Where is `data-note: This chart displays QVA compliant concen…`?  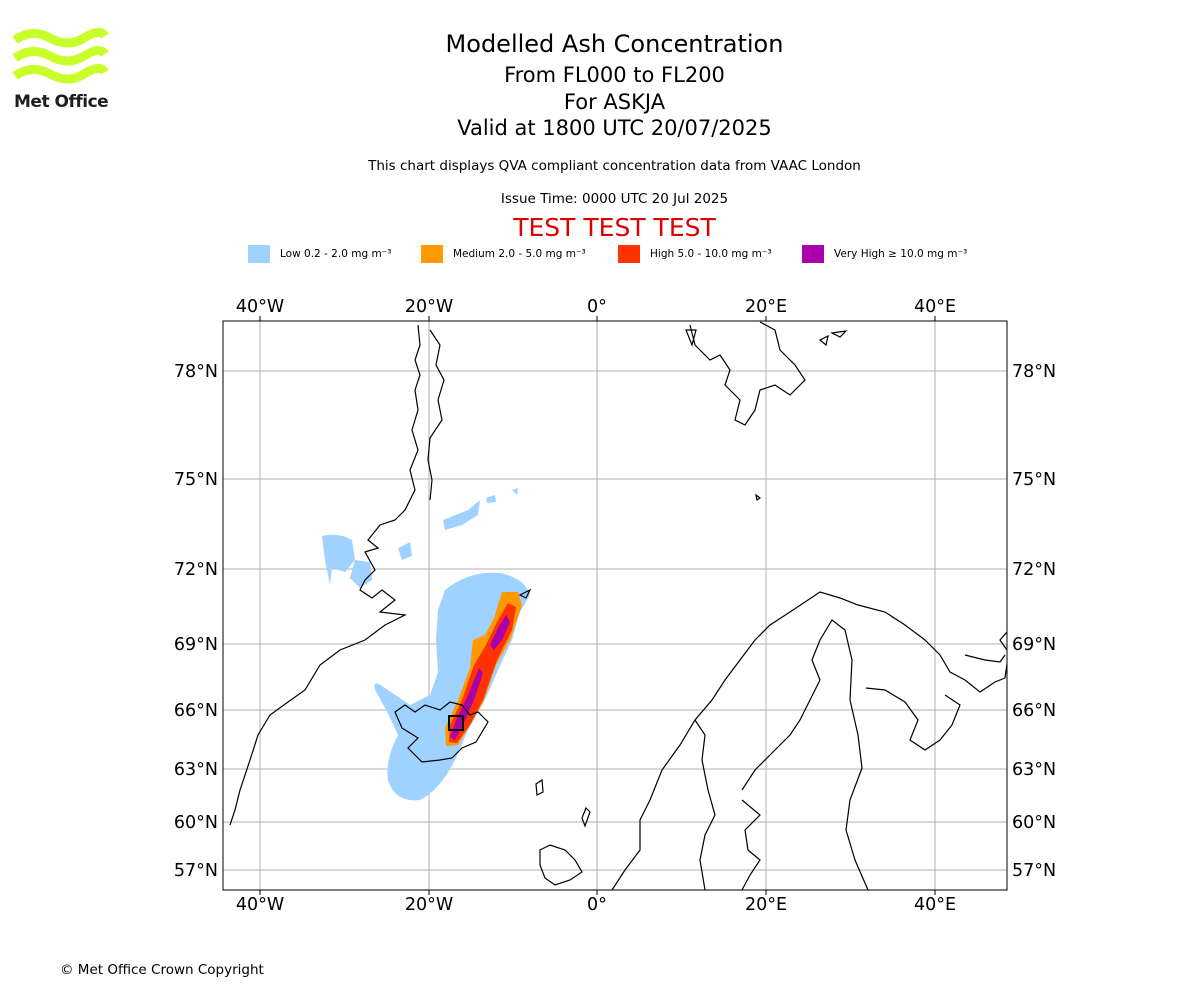
data-note: This chart displays QVA compliant concen… is located at coordinates (614, 166).